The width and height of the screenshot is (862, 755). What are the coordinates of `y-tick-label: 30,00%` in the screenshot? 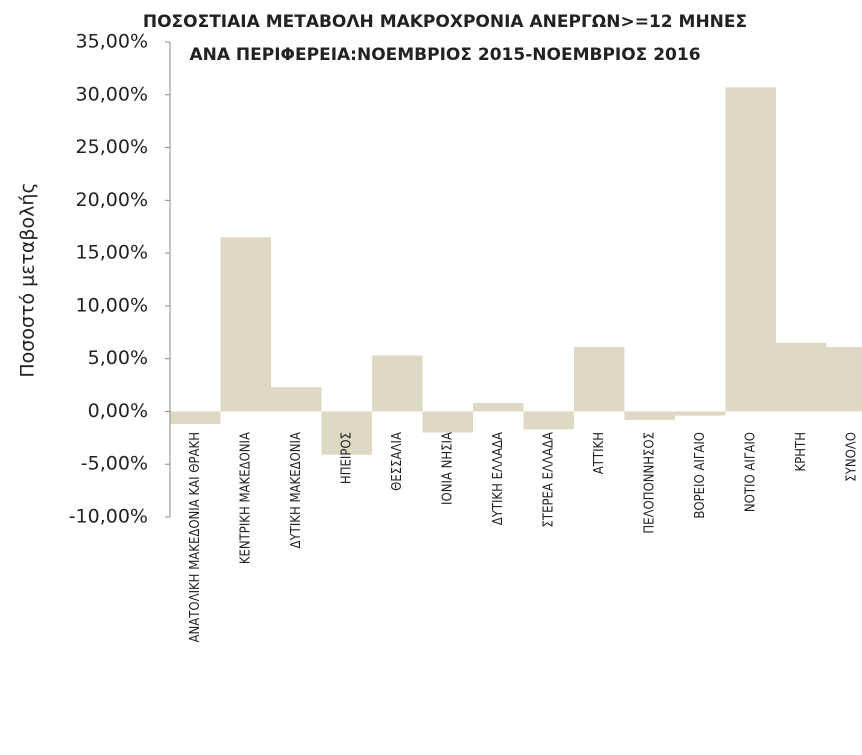 It's located at (112, 94).